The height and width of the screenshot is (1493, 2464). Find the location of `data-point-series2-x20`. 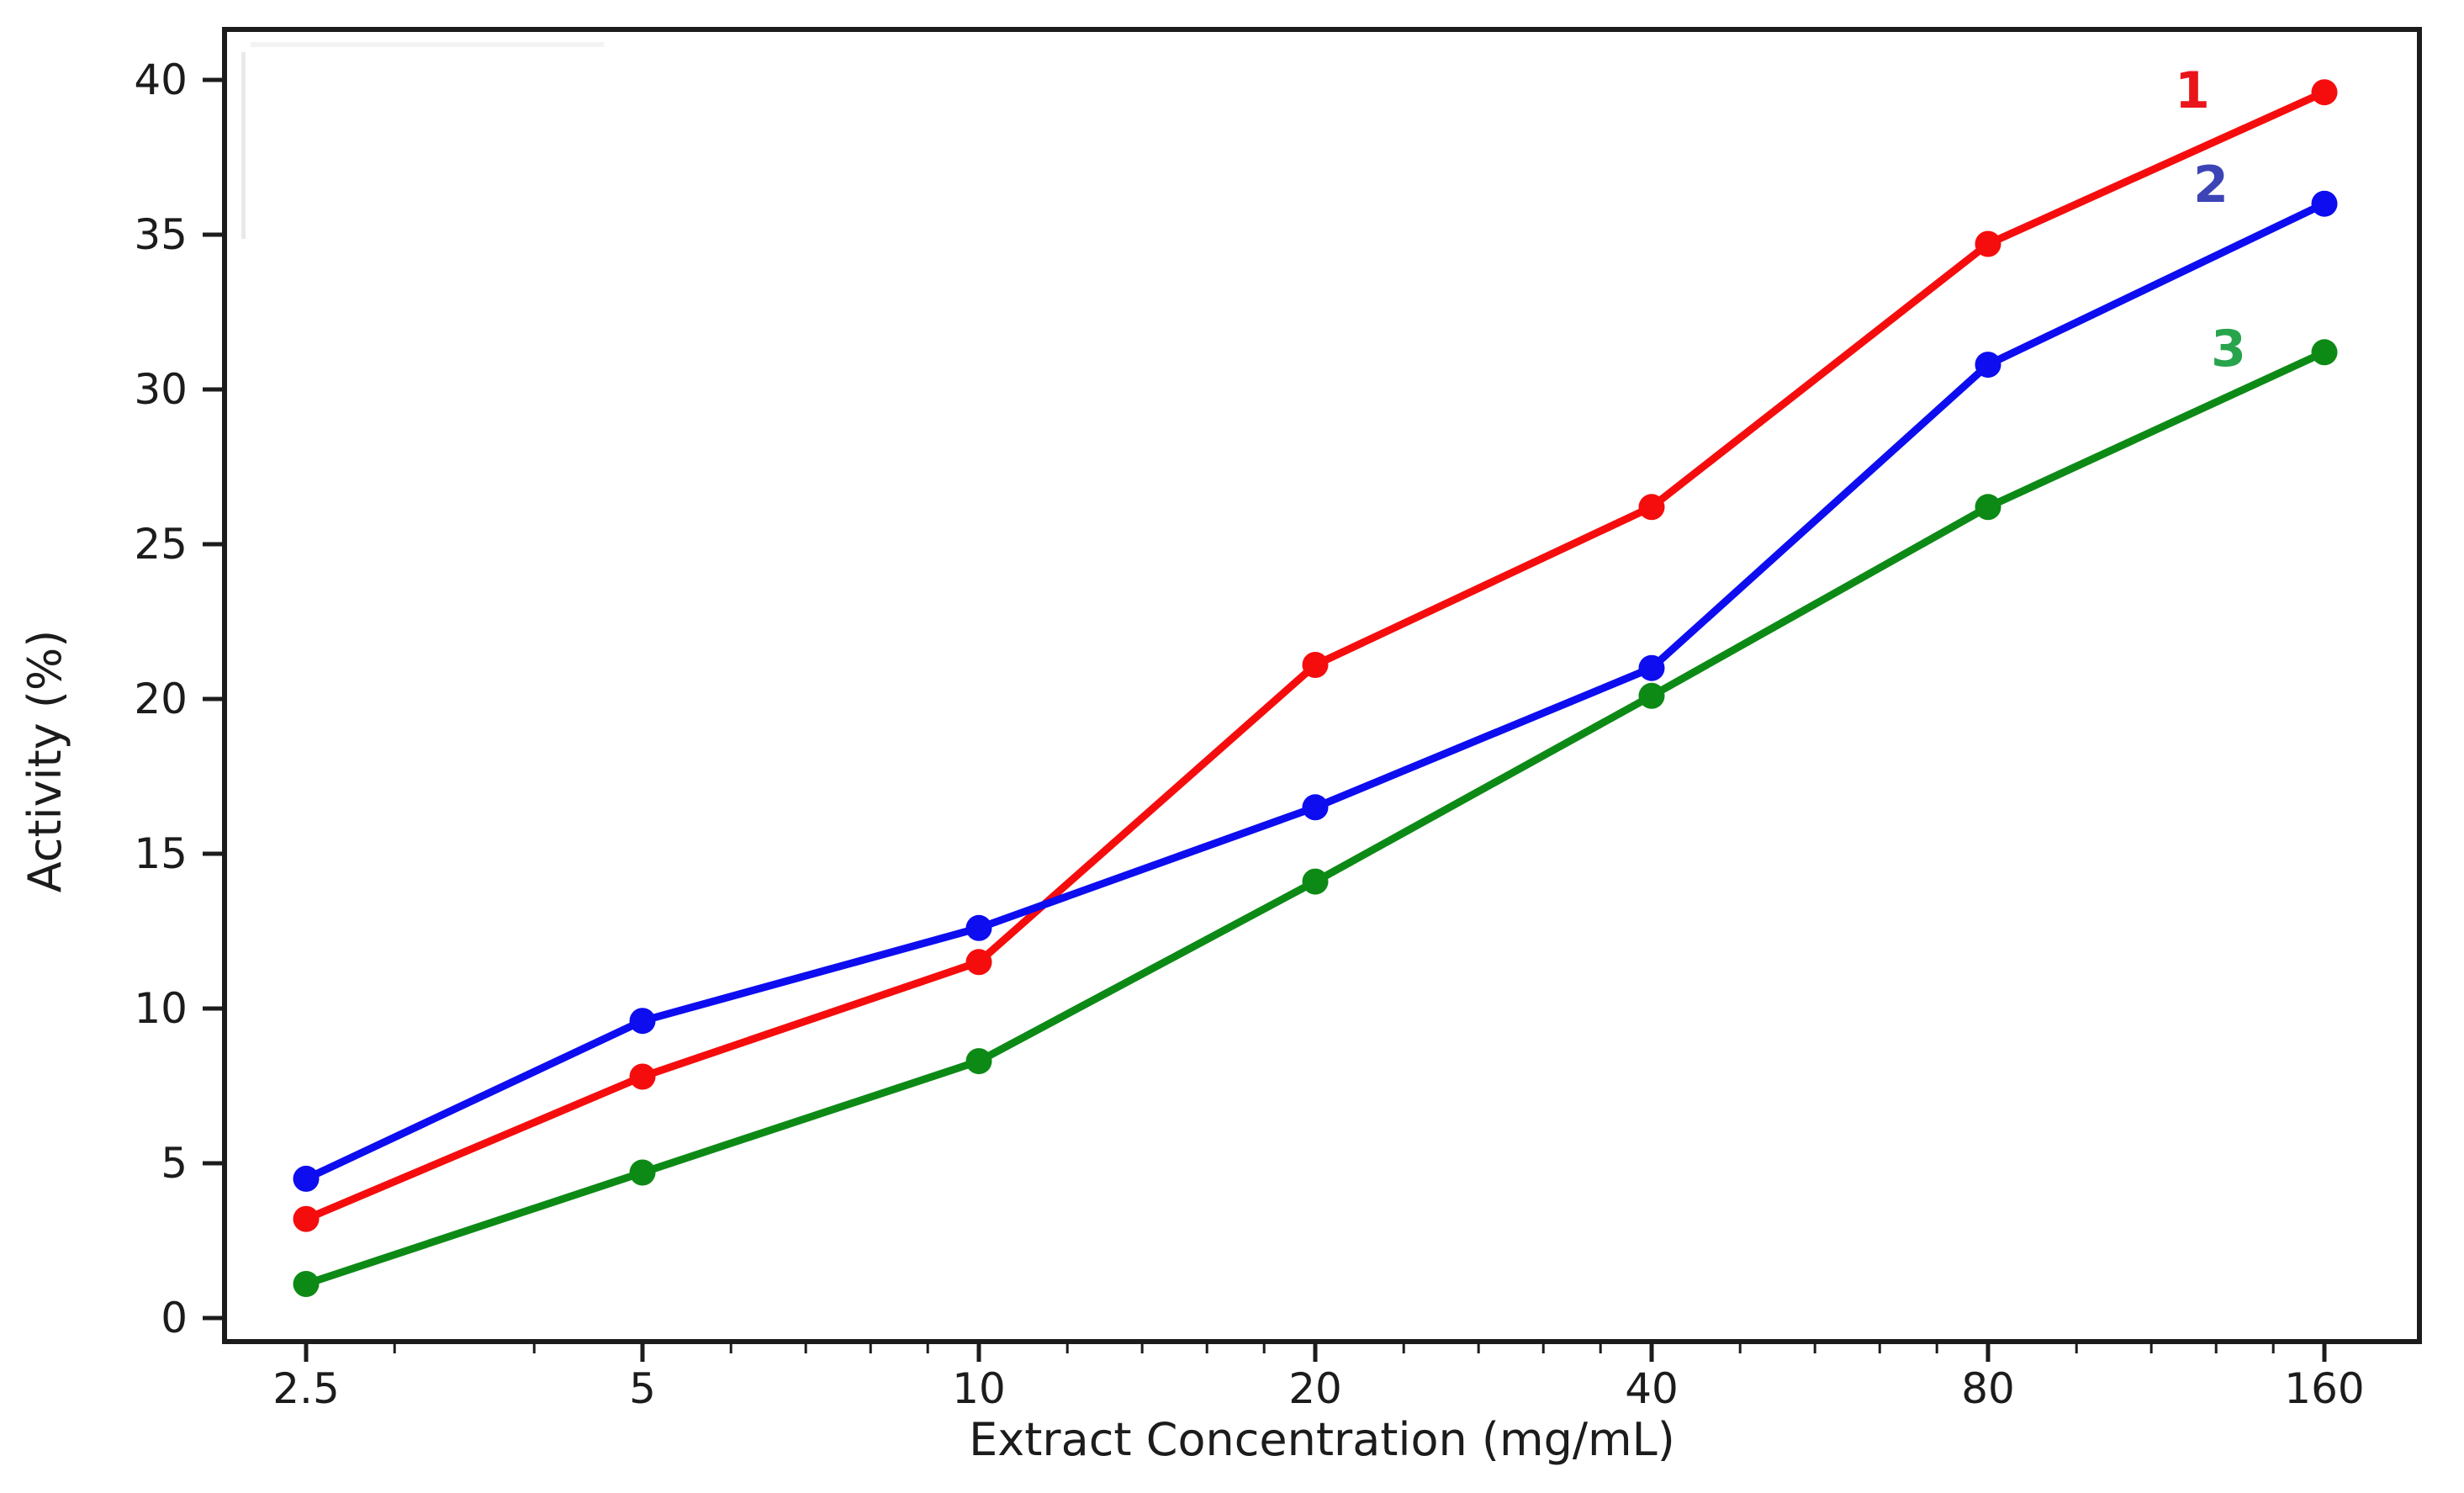

data-point-series2-x20 is located at coordinates (1315, 807).